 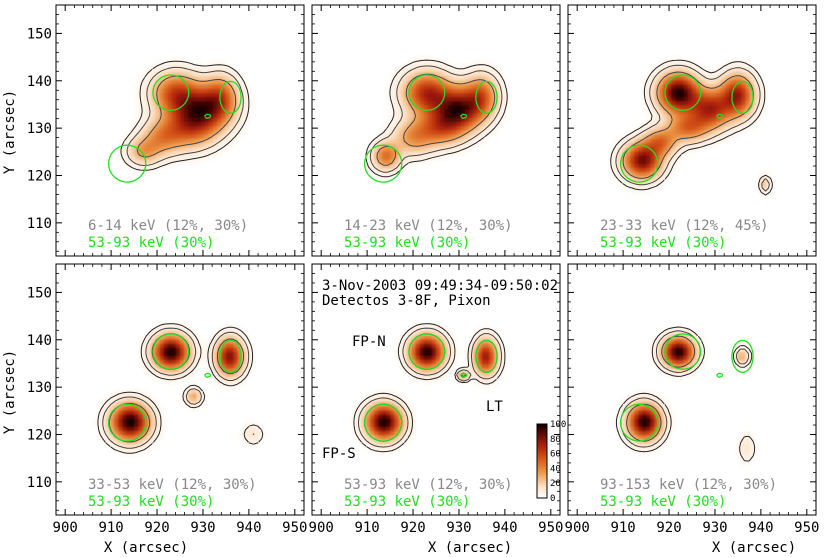 I want to click on panel-frame, so click(x=692, y=389).